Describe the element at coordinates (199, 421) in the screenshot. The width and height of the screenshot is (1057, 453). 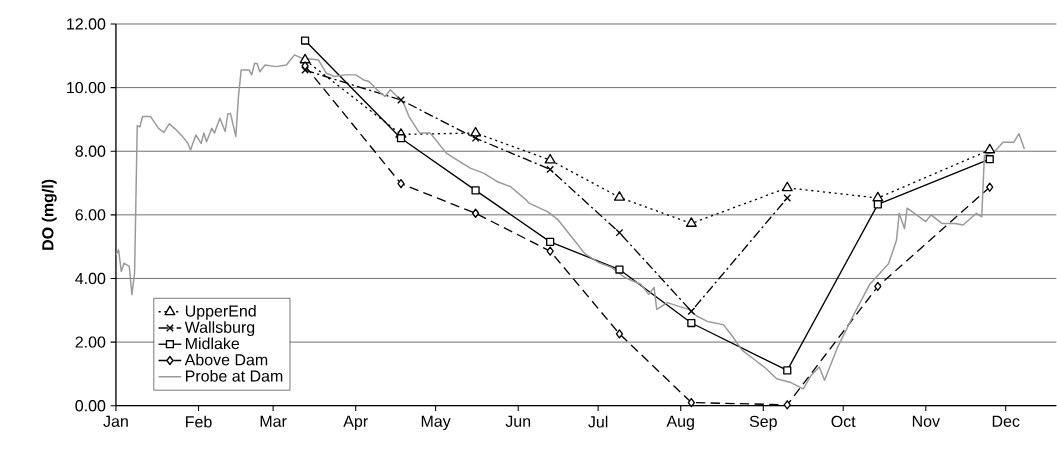
I see `x-tick-label: Feb` at that location.